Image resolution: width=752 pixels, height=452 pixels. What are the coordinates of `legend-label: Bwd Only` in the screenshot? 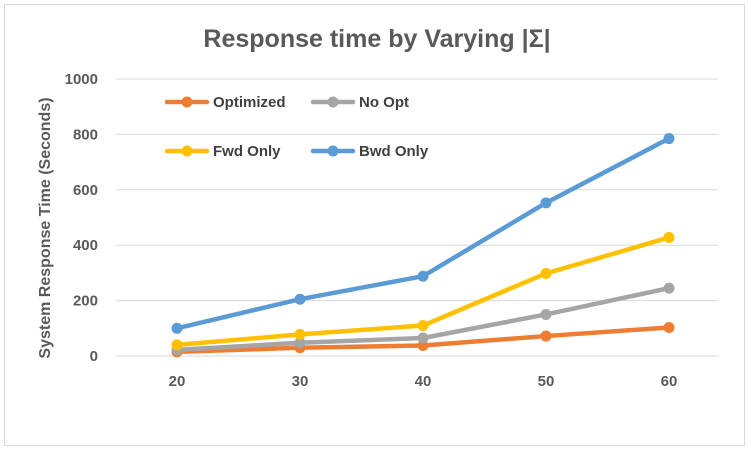 It's located at (394, 151).